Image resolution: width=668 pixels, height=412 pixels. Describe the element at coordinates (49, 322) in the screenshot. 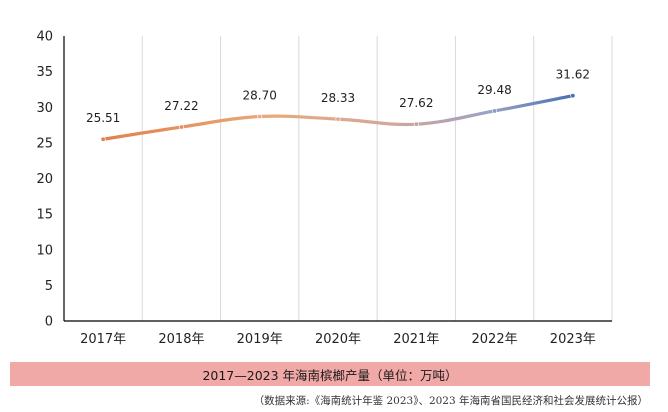

I see `y-tick-label: 0` at that location.